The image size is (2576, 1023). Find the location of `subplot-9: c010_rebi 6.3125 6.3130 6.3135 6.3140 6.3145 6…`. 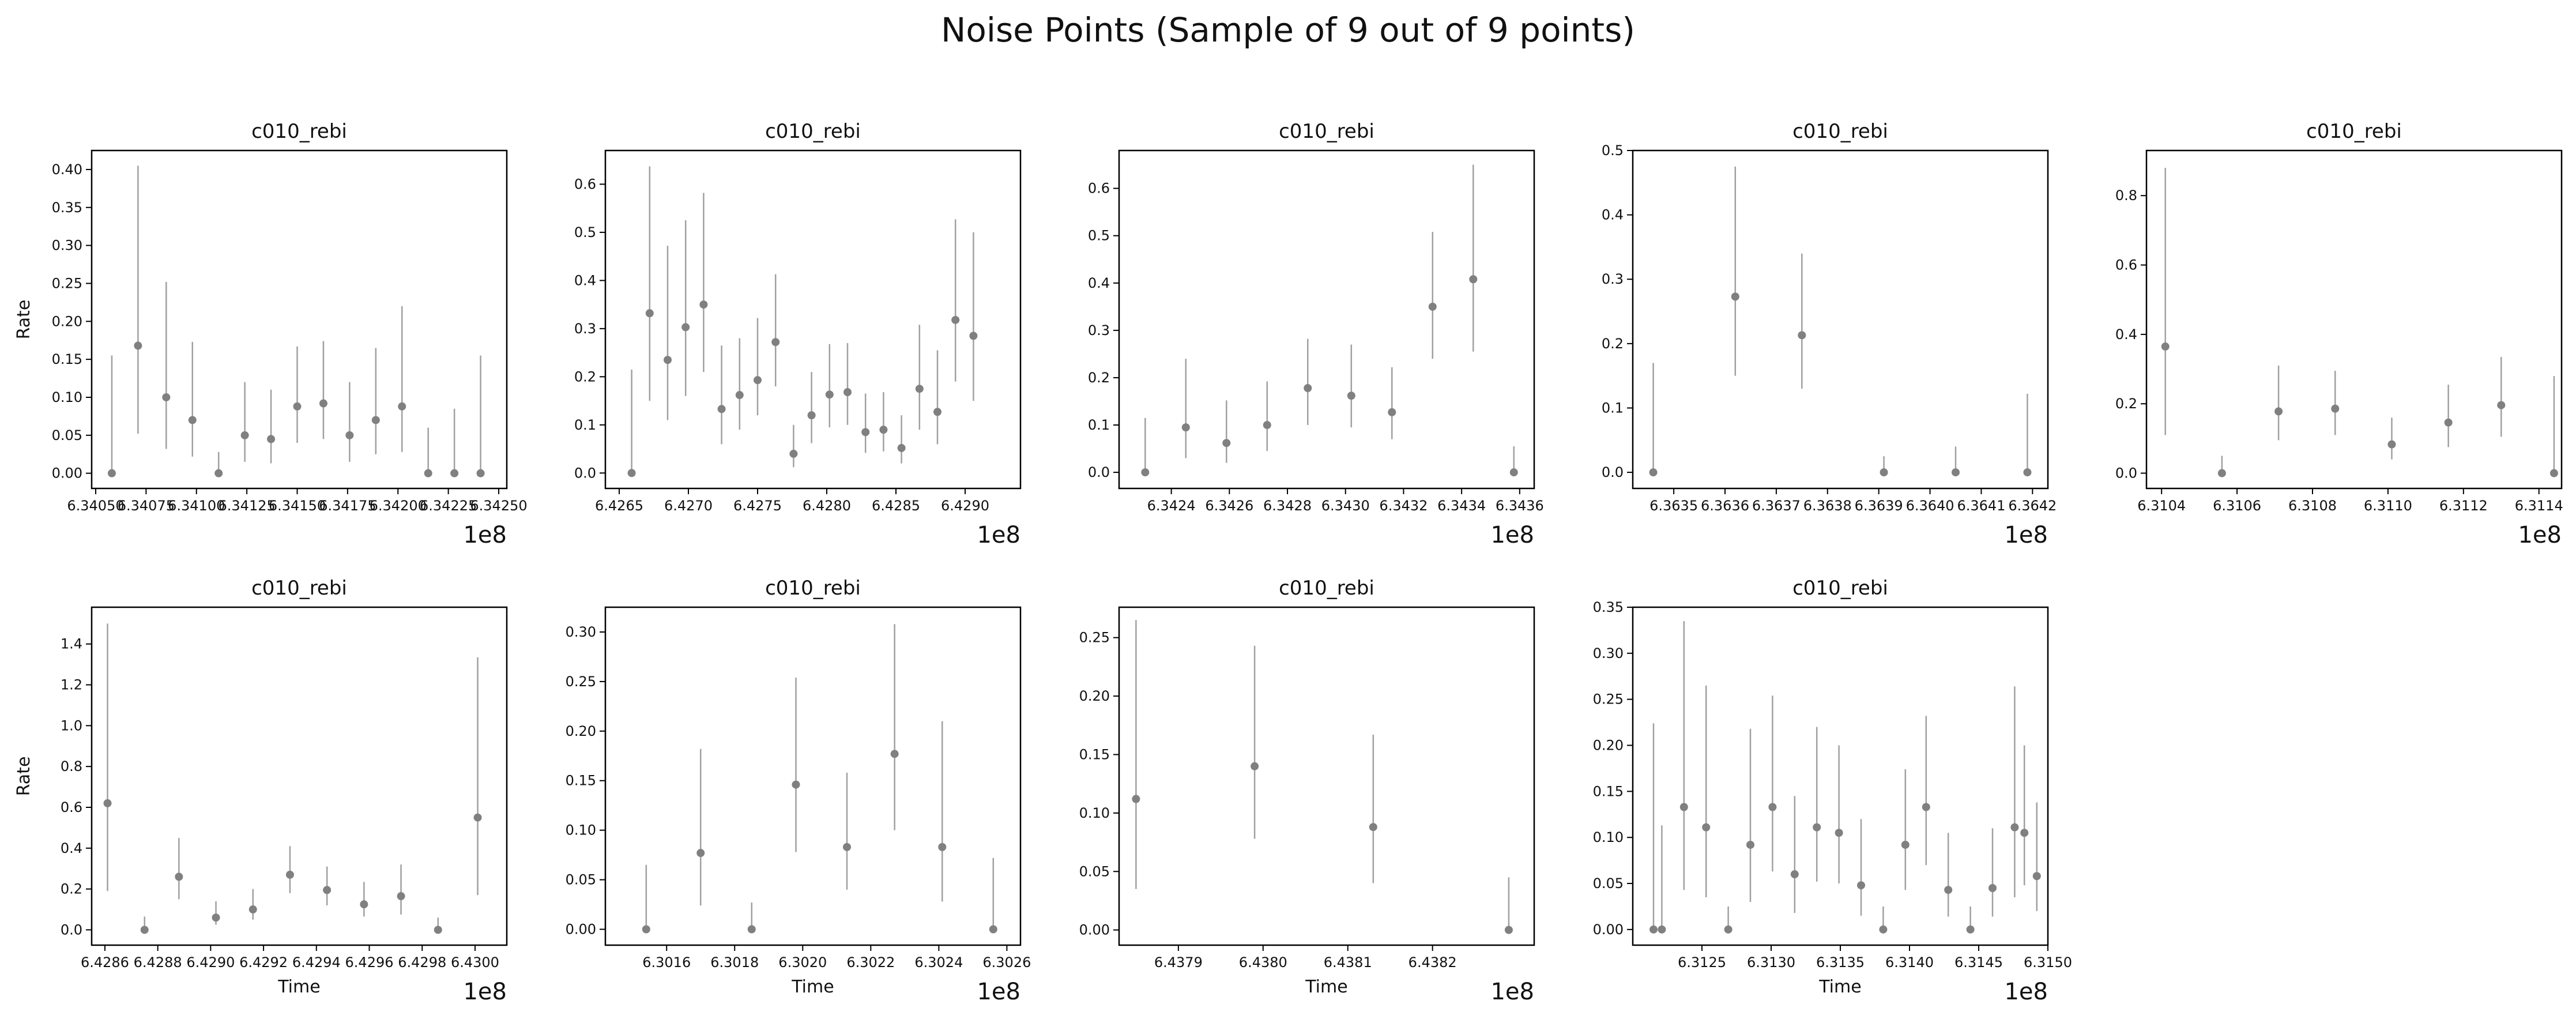

subplot-9: c010_rebi 6.3125 6.3130 6.3135 6.3140 6.3145 6… is located at coordinates (1832, 791).